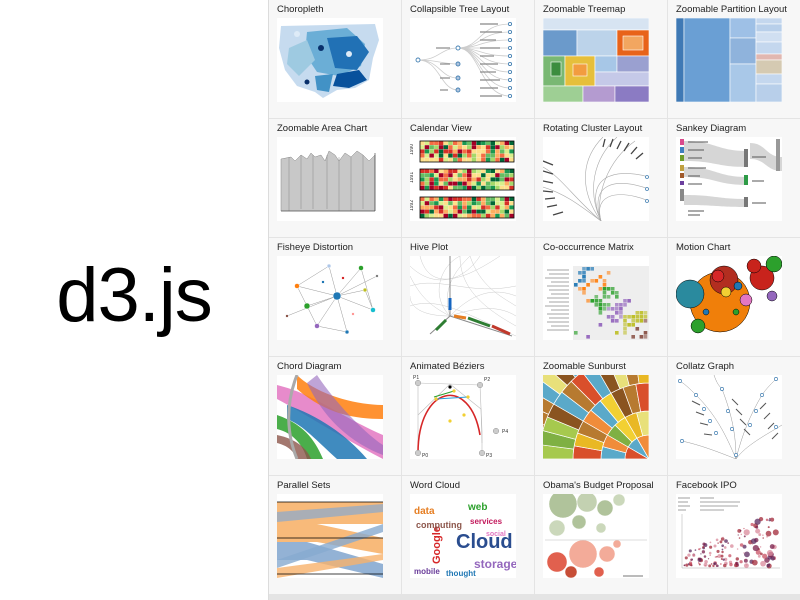  I want to click on tile-fisheye-distortion: Fisheye Distortion, so click(335, 297).